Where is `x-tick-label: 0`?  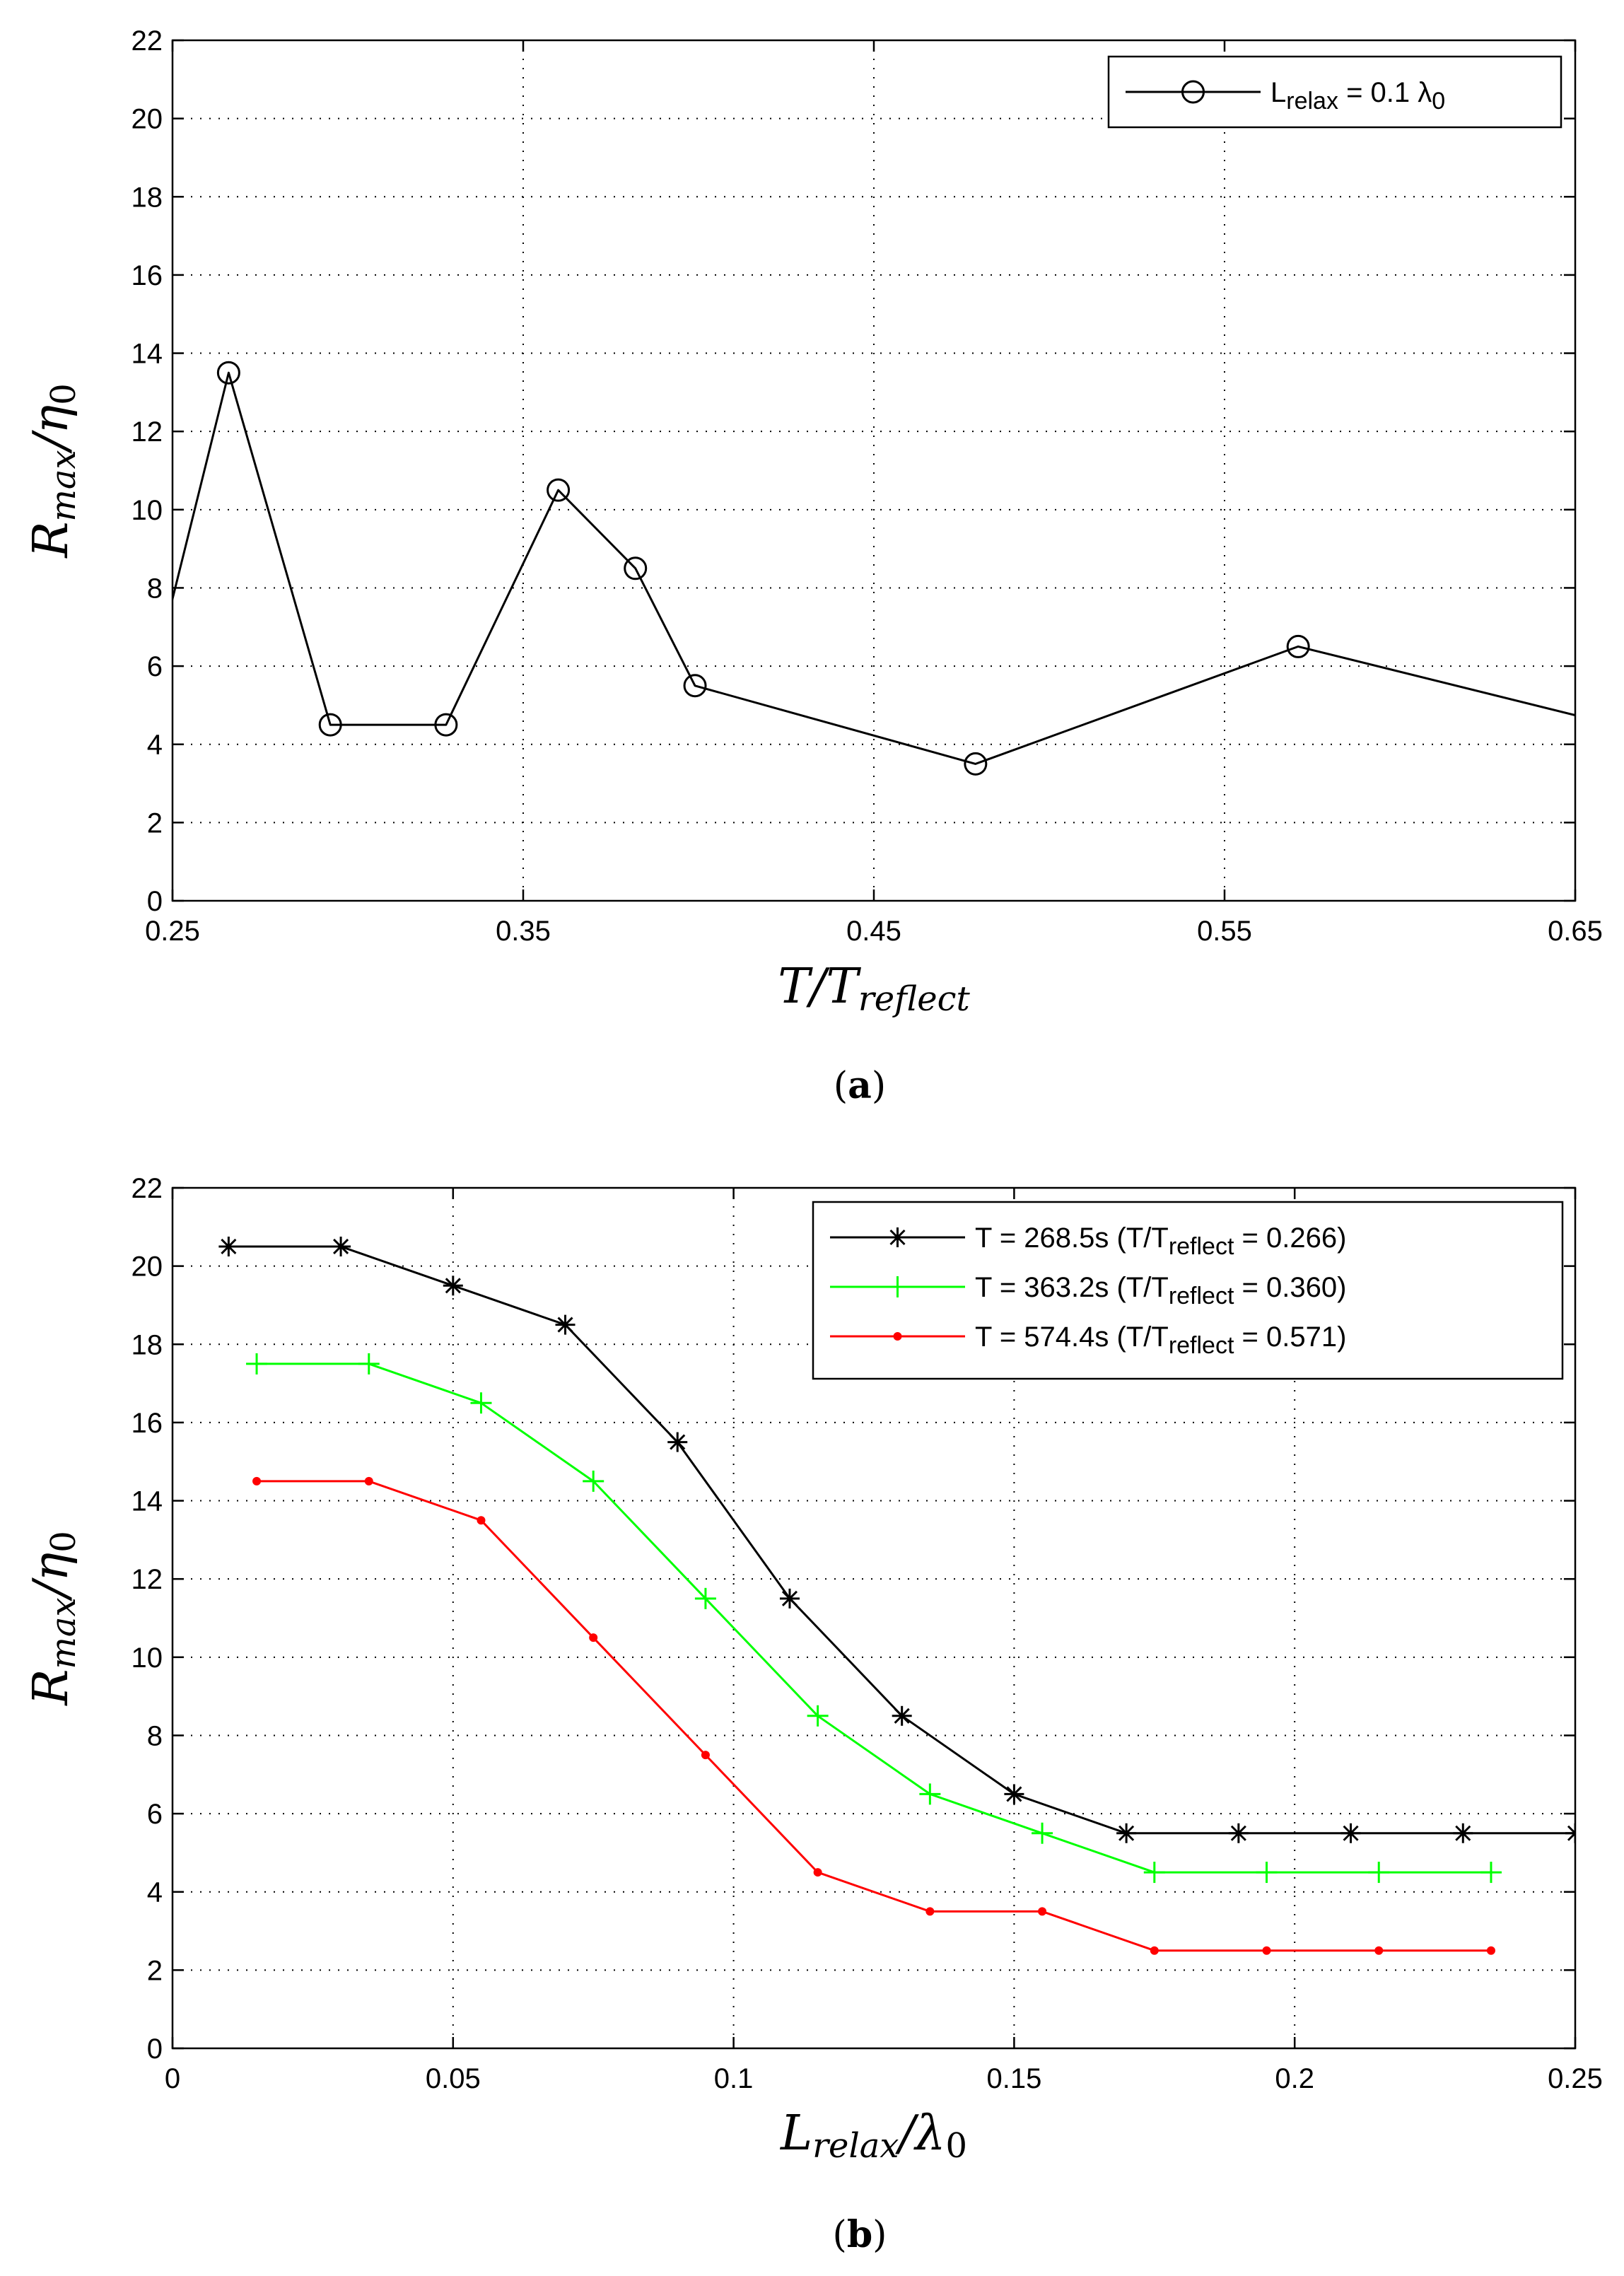
x-tick-label: 0 is located at coordinates (172, 2079).